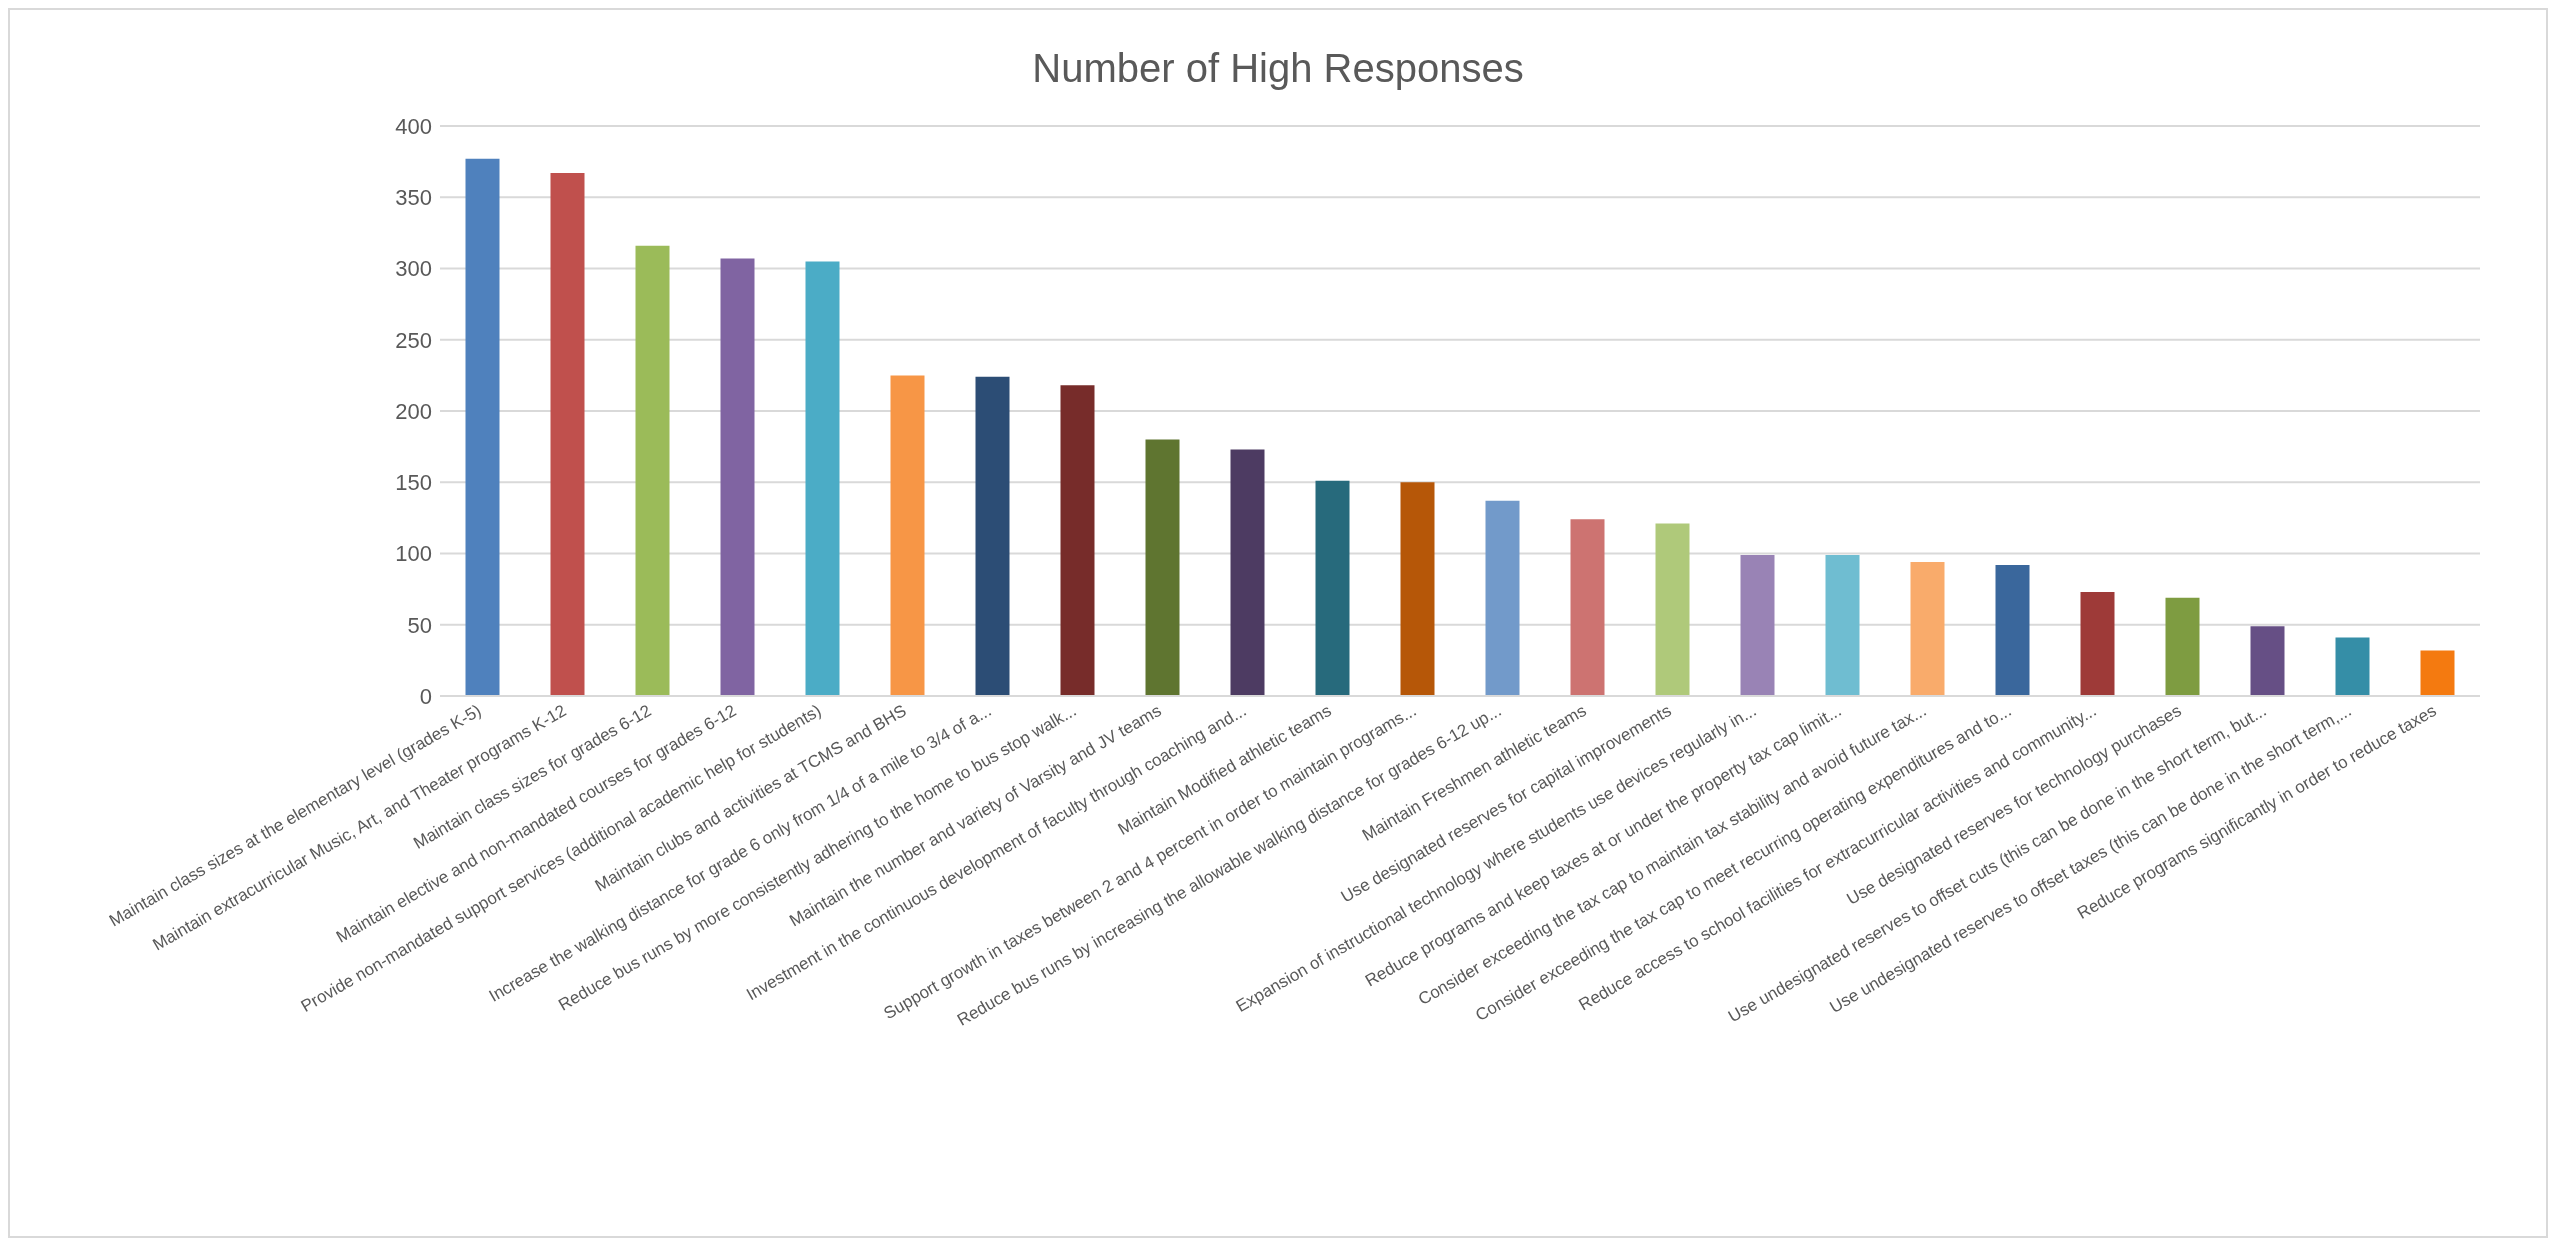 This screenshot has height=1250, width=2560. I want to click on y-tick-label: 400, so click(413, 126).